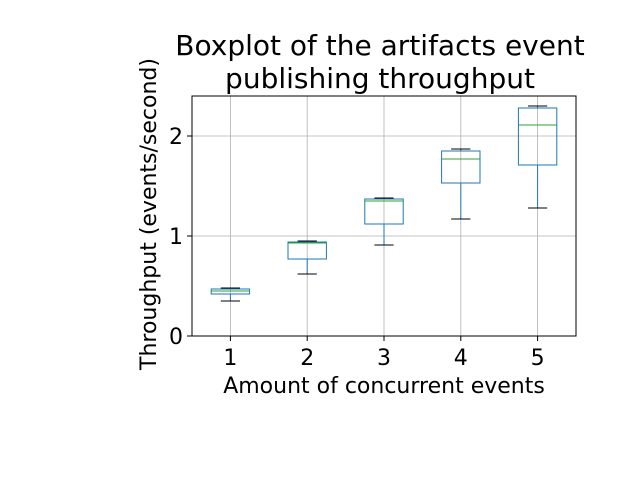 The height and width of the screenshot is (480, 640). Describe the element at coordinates (307, 358) in the screenshot. I see `x-tick-label: 2` at that location.